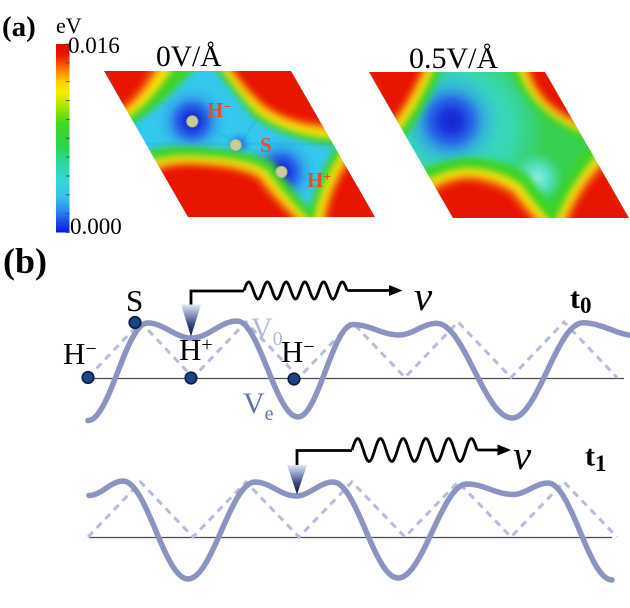  Describe the element at coordinates (189, 57) in the screenshot. I see `svg-text: 0V/Å` at that location.